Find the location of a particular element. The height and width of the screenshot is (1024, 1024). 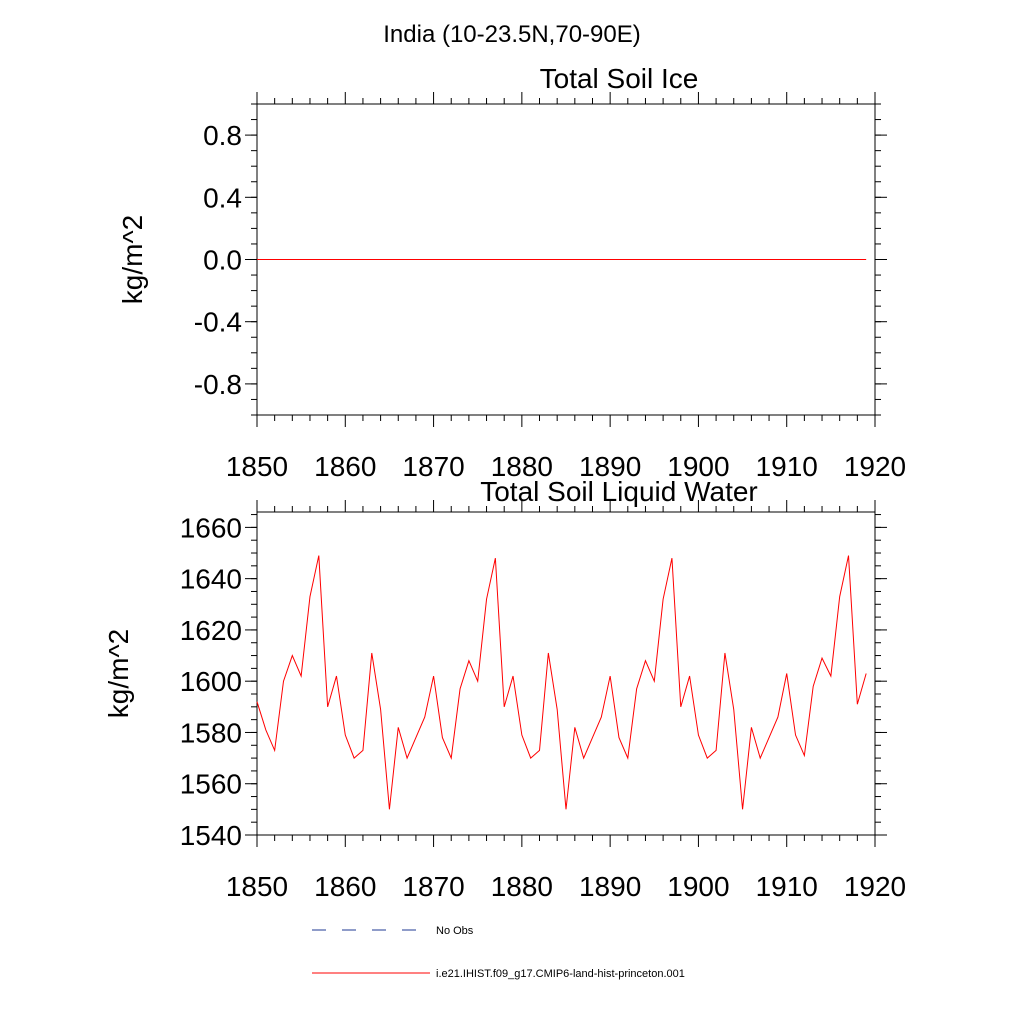

series-line-model is located at coordinates (561, 682).